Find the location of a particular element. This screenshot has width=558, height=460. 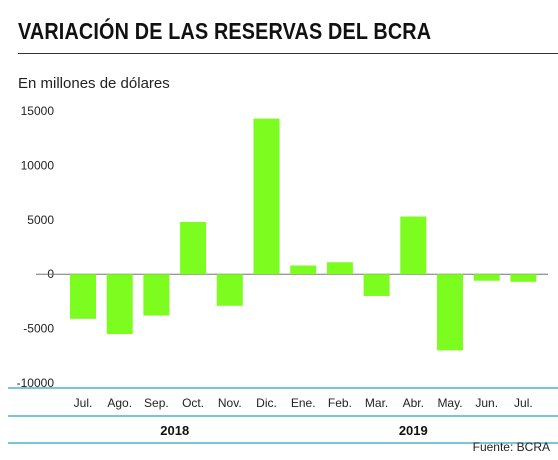

x-tick-label: Feb. is located at coordinates (340, 403).